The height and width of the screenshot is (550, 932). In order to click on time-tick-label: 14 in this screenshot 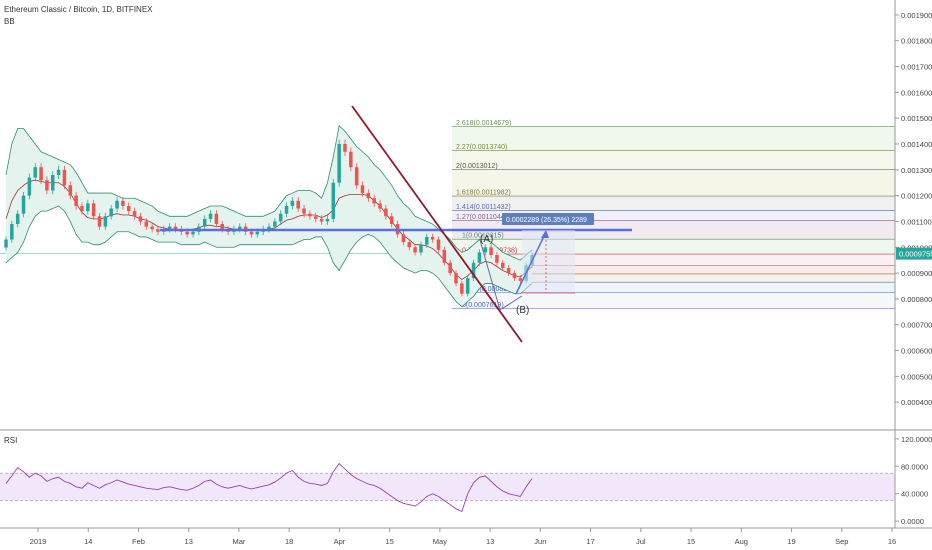, I will do `click(88, 541)`.